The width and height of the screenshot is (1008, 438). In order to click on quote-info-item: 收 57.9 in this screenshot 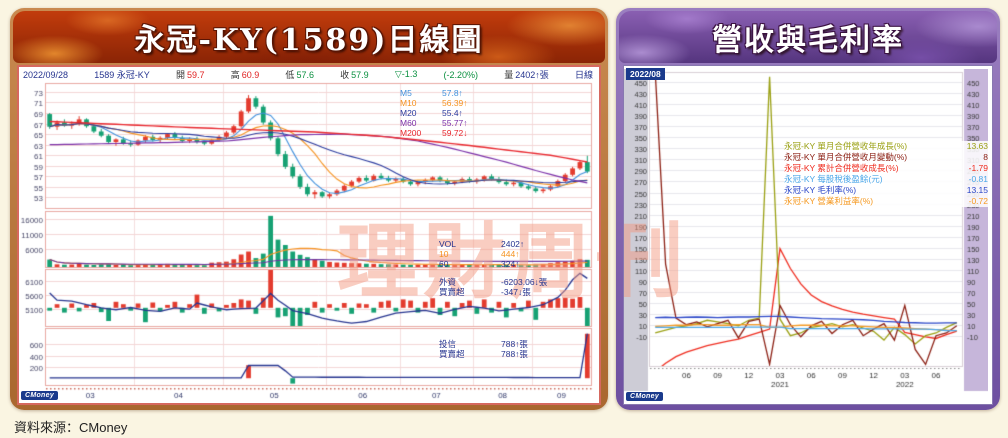, I will do `click(354, 75)`.